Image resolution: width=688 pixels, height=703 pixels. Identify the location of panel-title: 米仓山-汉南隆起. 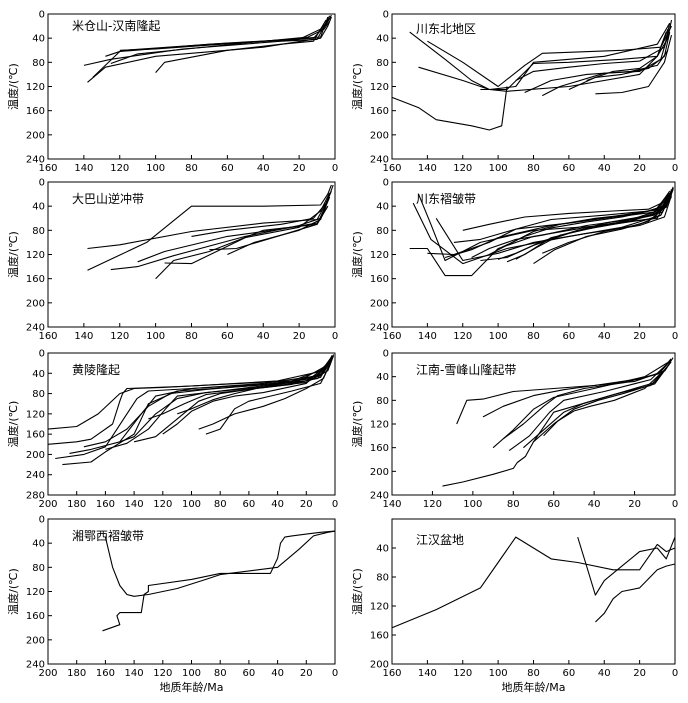
(116, 25).